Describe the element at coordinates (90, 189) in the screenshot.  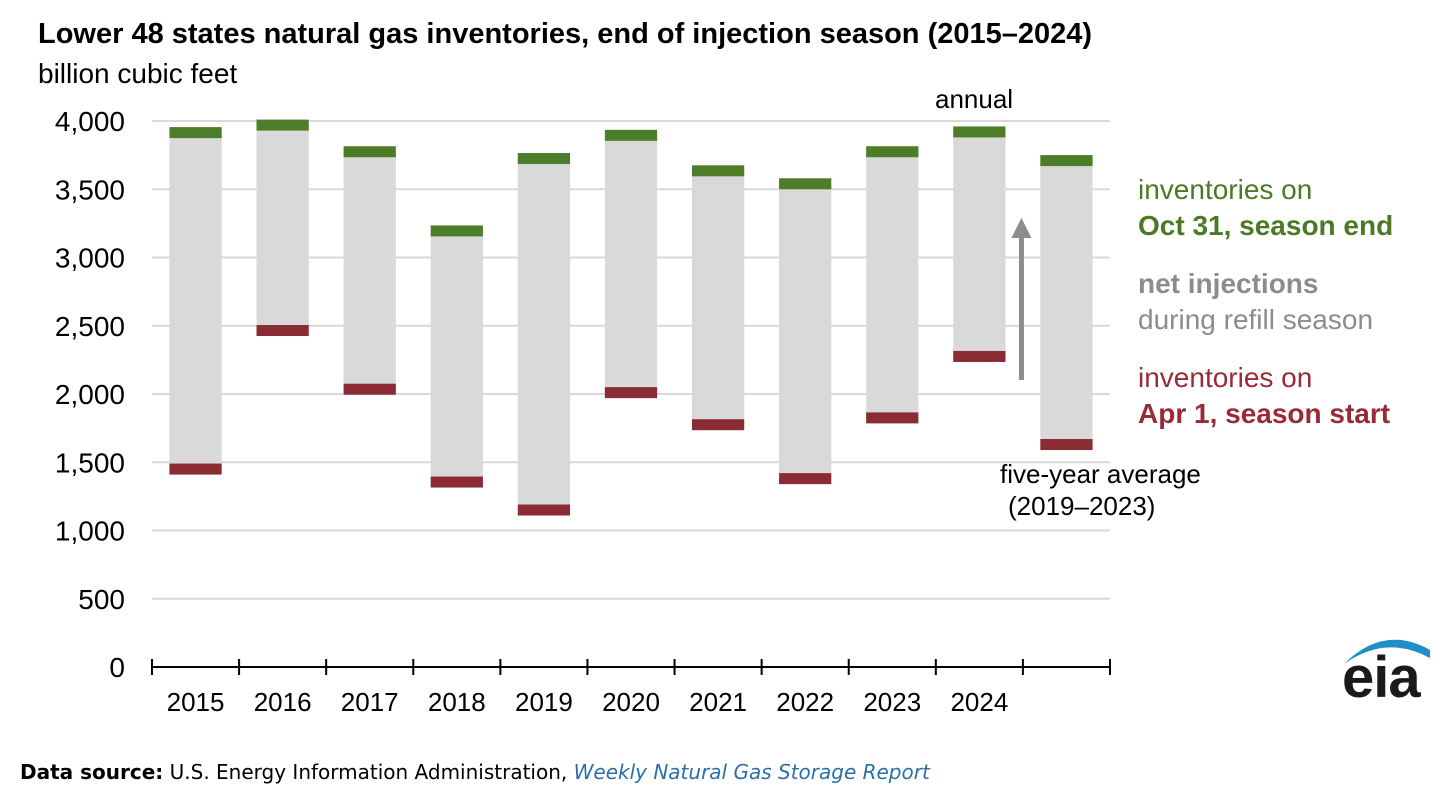
I see `y-tick-label: 3,500` at that location.